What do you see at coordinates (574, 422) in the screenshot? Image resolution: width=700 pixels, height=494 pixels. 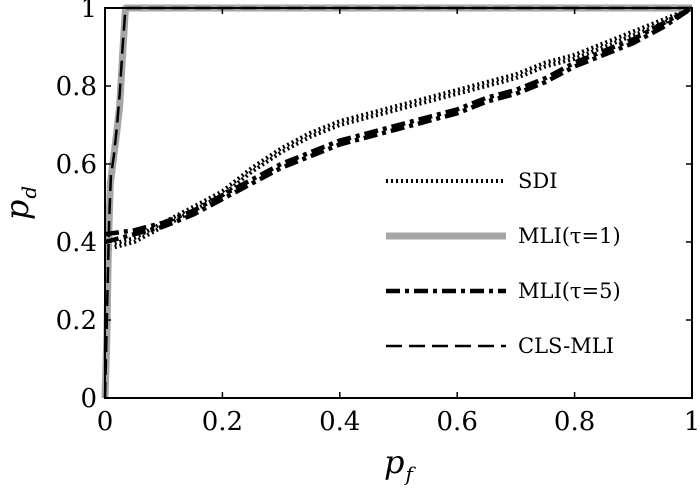 I see `x-tick-label: 0.8` at bounding box center [574, 422].